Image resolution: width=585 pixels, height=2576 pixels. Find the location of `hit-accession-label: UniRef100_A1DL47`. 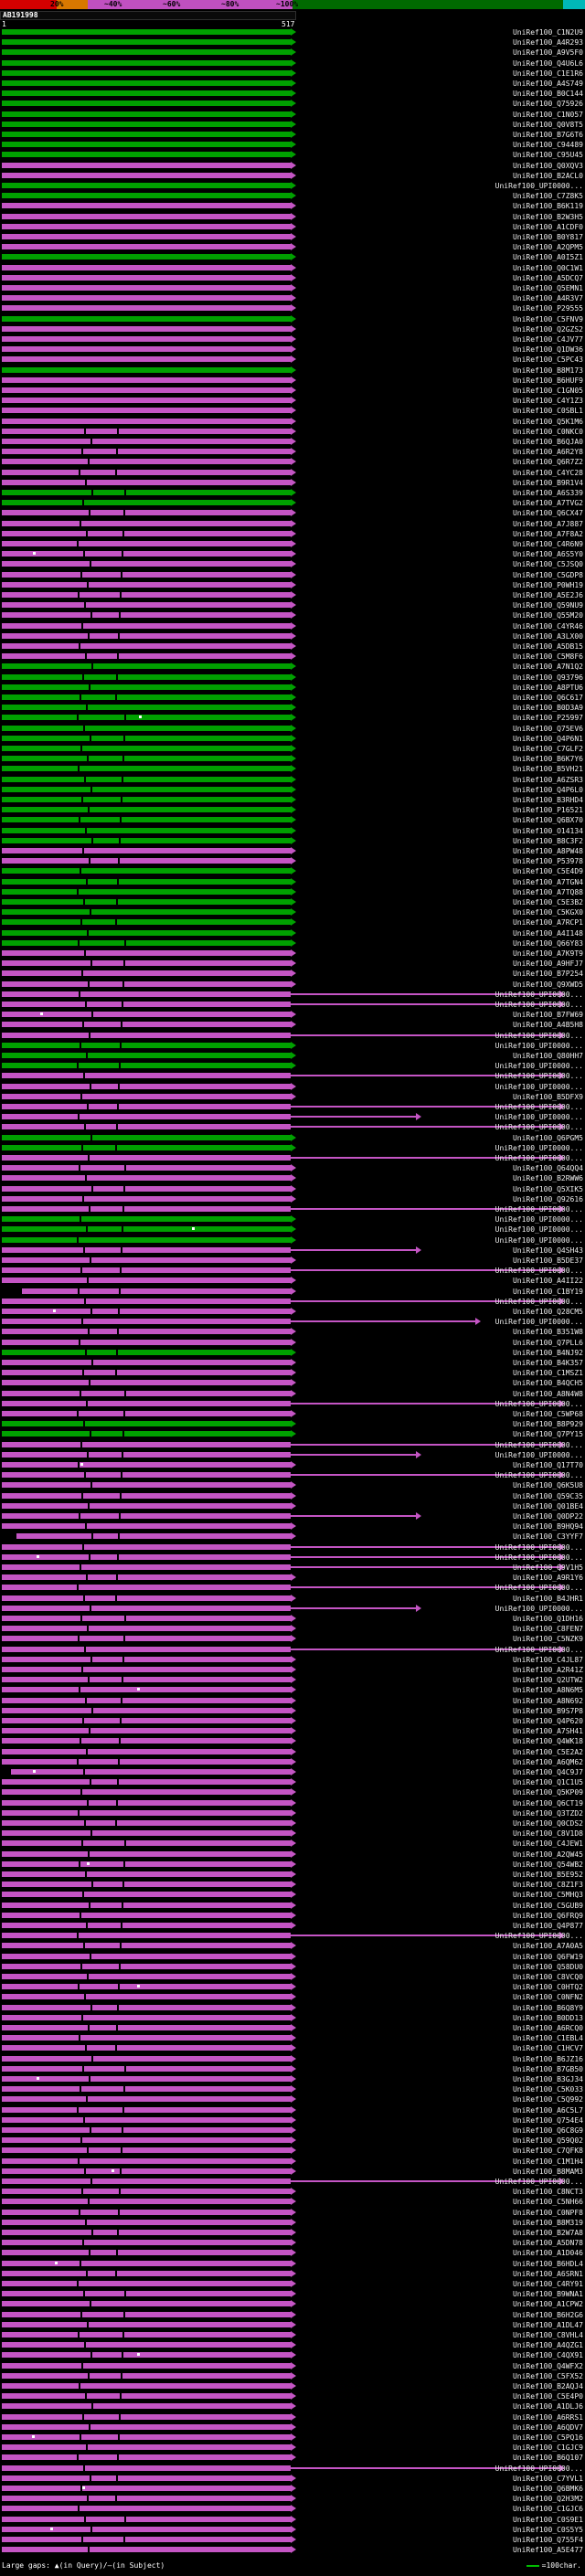

hit-accession-label: UniRef100_A1DL47 is located at coordinates (547, 2324).